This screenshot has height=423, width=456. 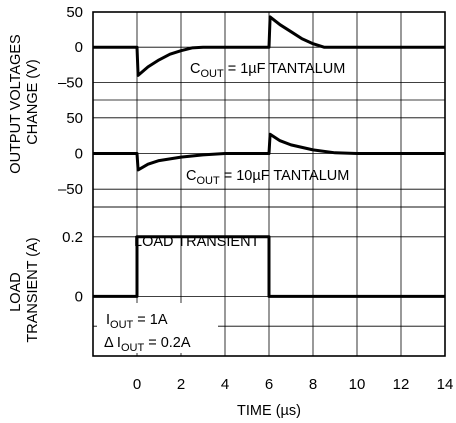 What do you see at coordinates (401, 384) in the screenshot?
I see `x-tick-label: 12` at bounding box center [401, 384].